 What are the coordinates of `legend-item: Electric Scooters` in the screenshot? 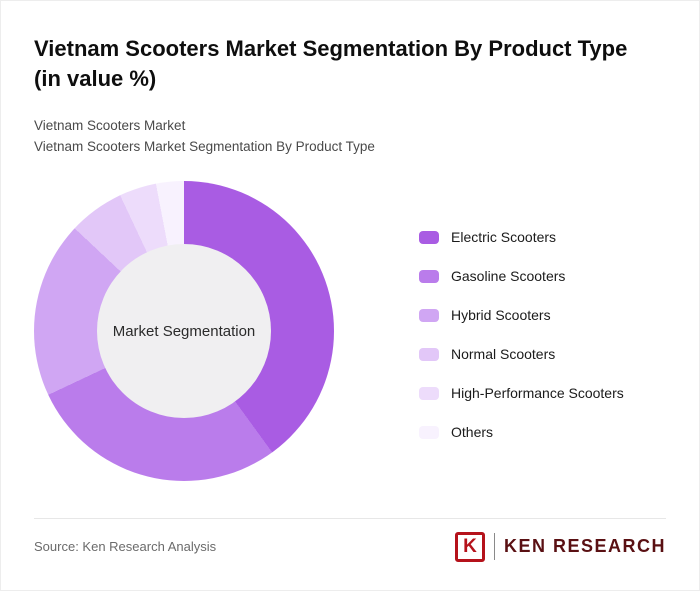 It's located at (521, 237).